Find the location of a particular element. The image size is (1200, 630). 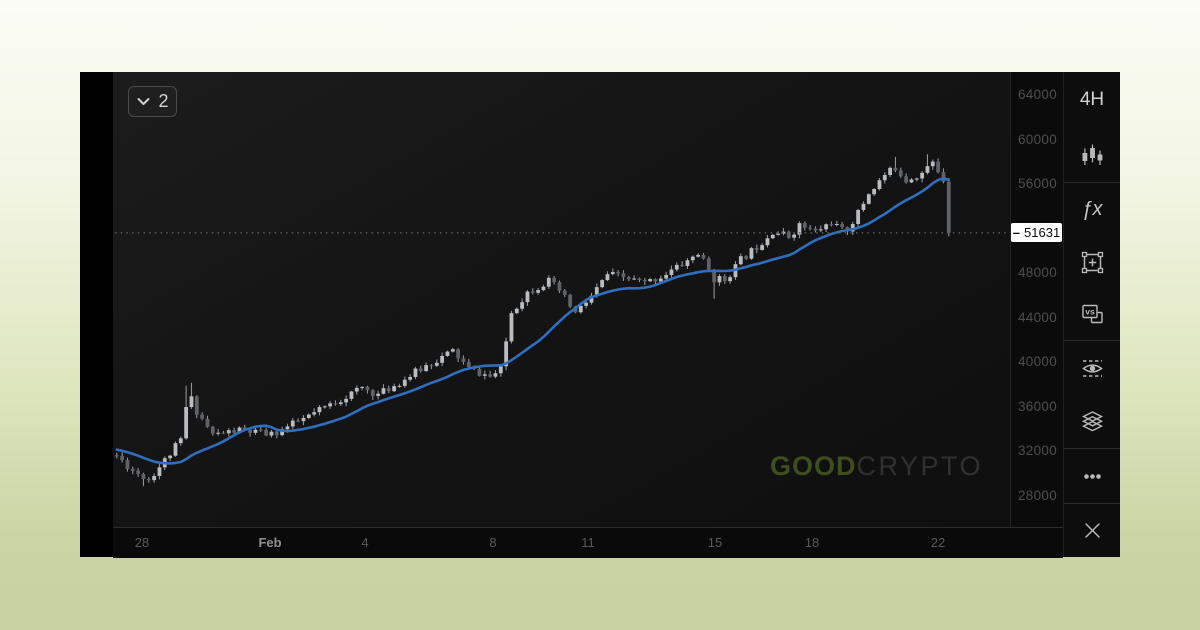

price-axis-tick: 48000 is located at coordinates (1038, 273).